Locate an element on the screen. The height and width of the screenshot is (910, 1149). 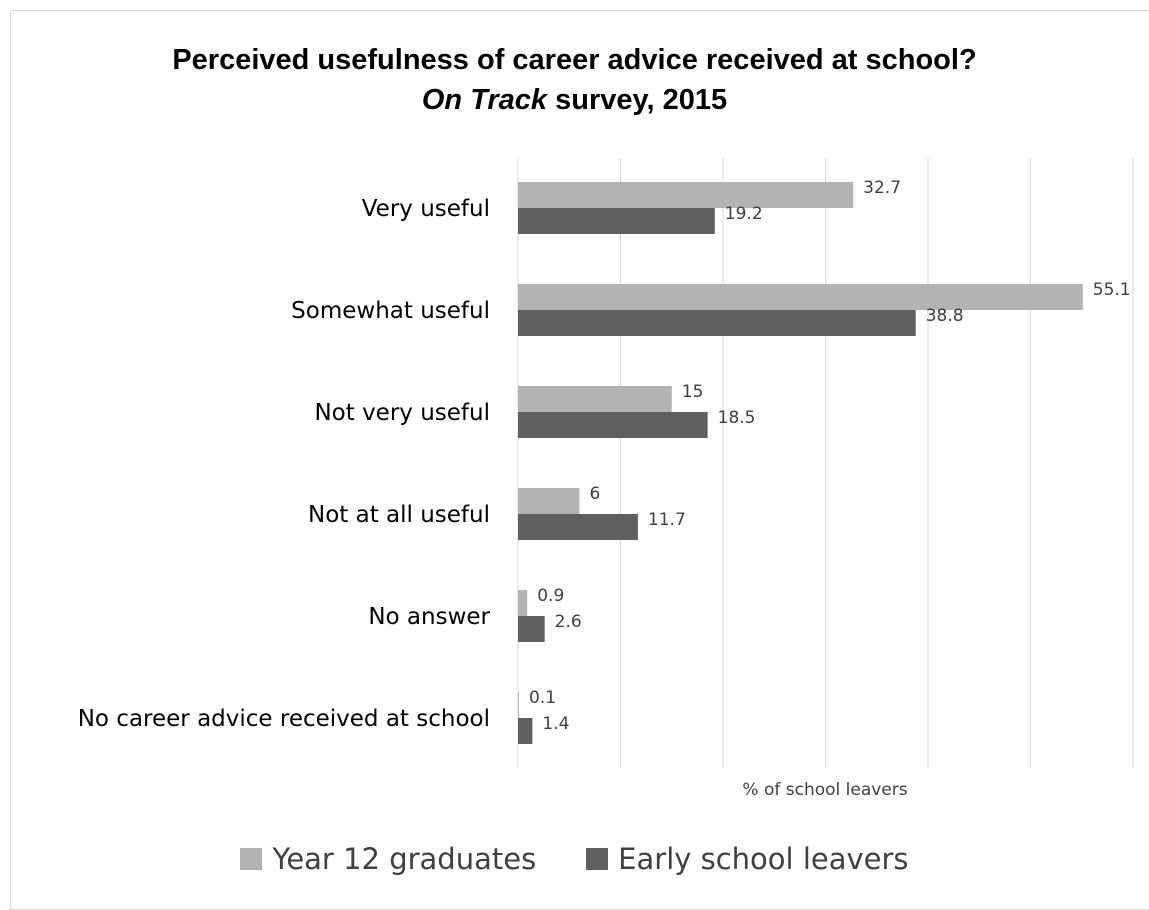
category-label-3: Not at all useful is located at coordinates (399, 515).